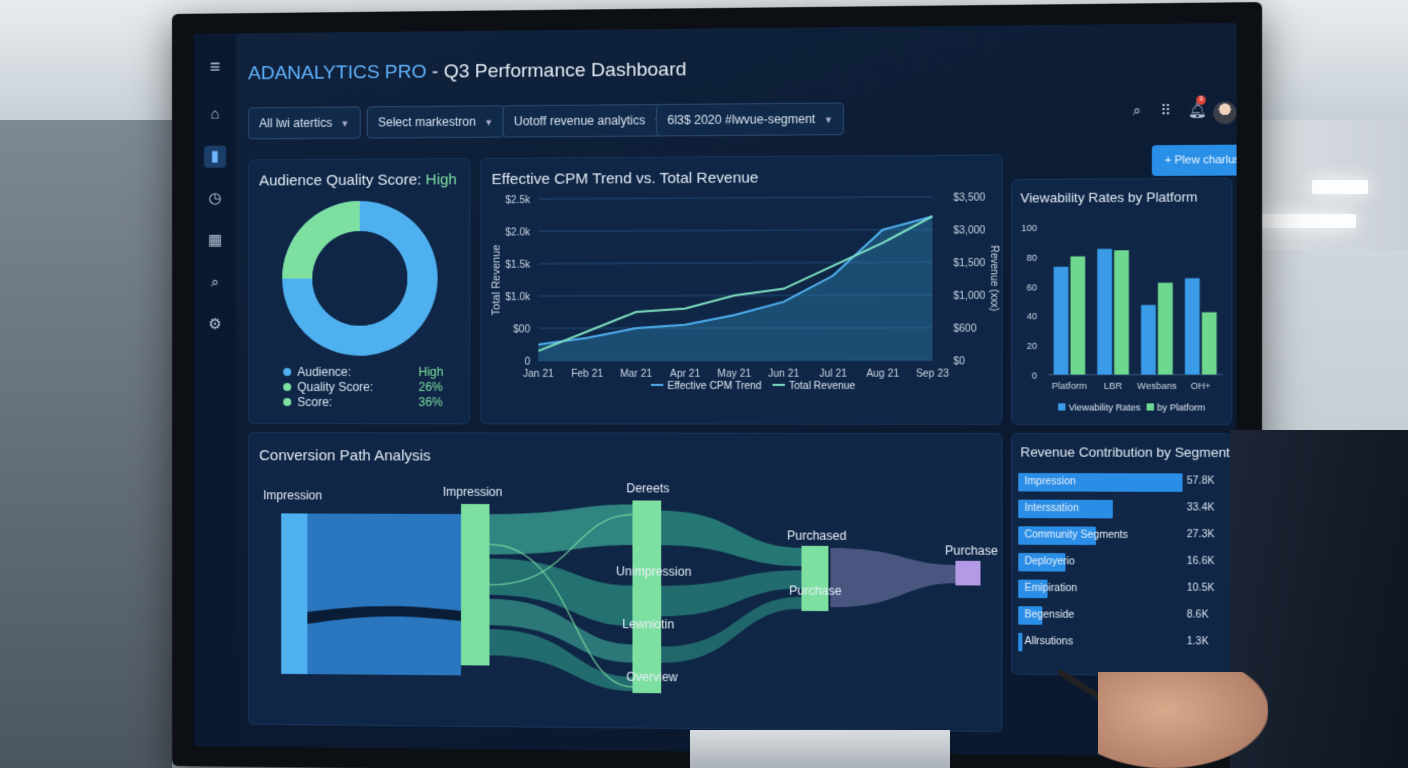 The width and height of the screenshot is (1408, 768). What do you see at coordinates (340, 180) in the screenshot?
I see `audience-title-label: Audience Quality Score:` at bounding box center [340, 180].